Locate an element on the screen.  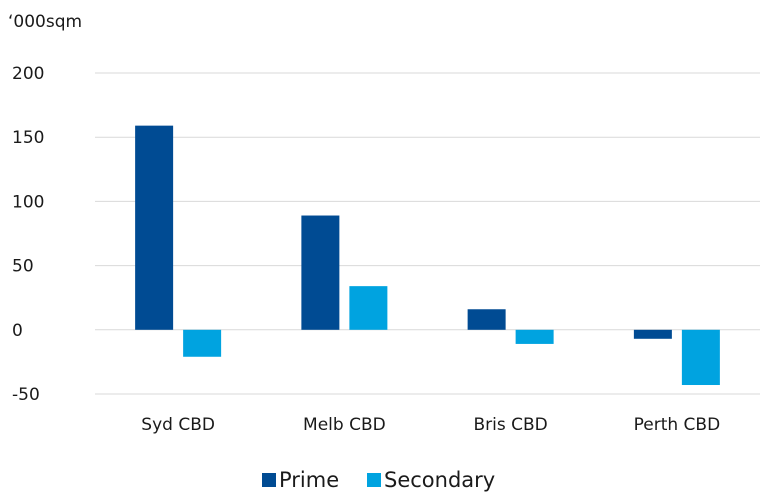
y-tick-label: 200 is located at coordinates (28, 74).